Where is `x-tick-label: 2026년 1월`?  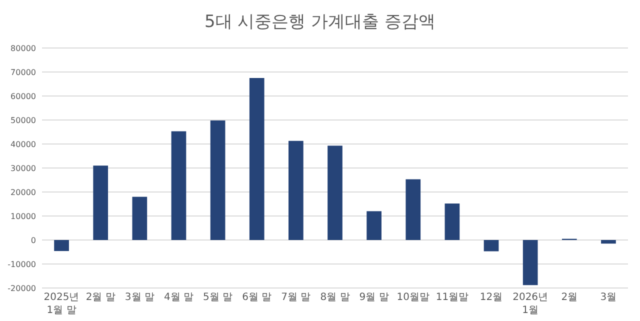
x-tick-label: 2026년 1월 is located at coordinates (530, 304).